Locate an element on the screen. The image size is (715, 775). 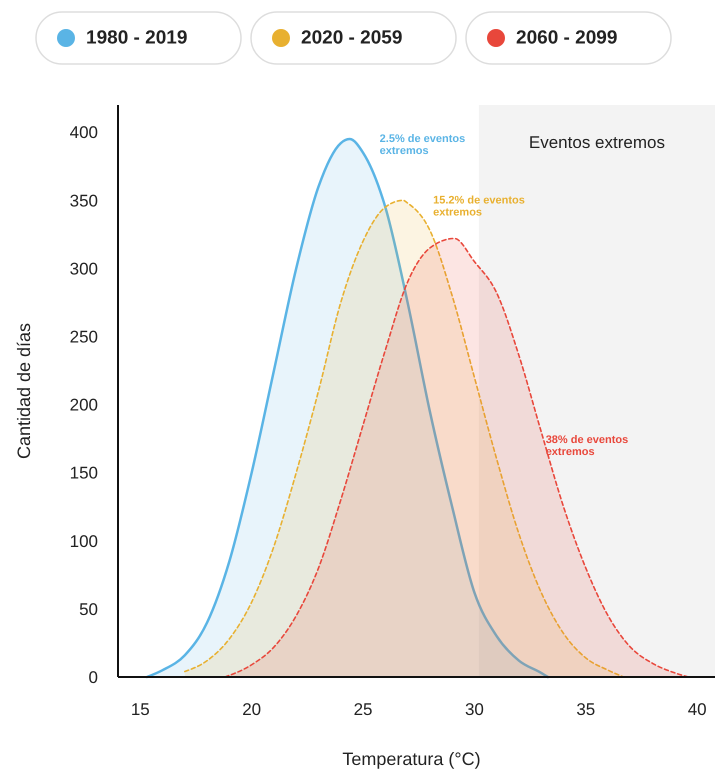
x-tick-label: 15 is located at coordinates (140, 709).